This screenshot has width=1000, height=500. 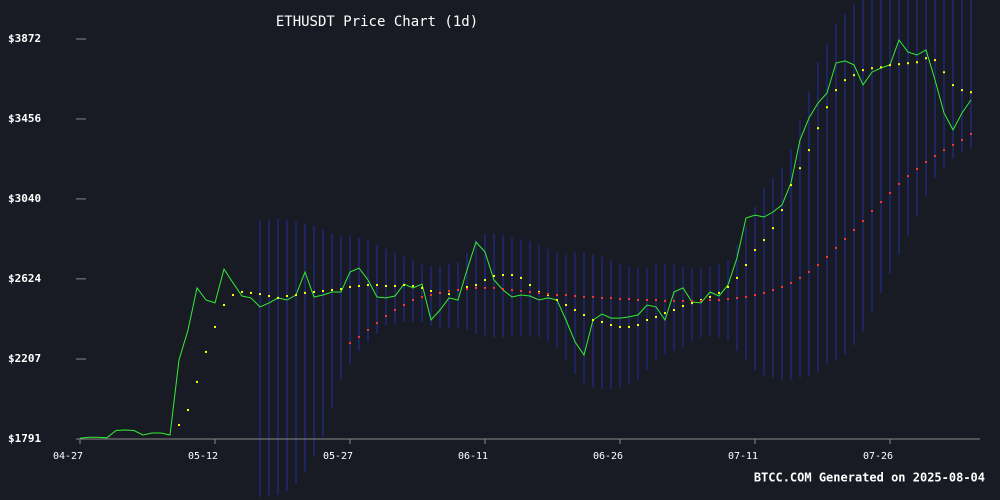 What do you see at coordinates (608, 456) in the screenshot?
I see `x-tick-label: 06-26` at bounding box center [608, 456].